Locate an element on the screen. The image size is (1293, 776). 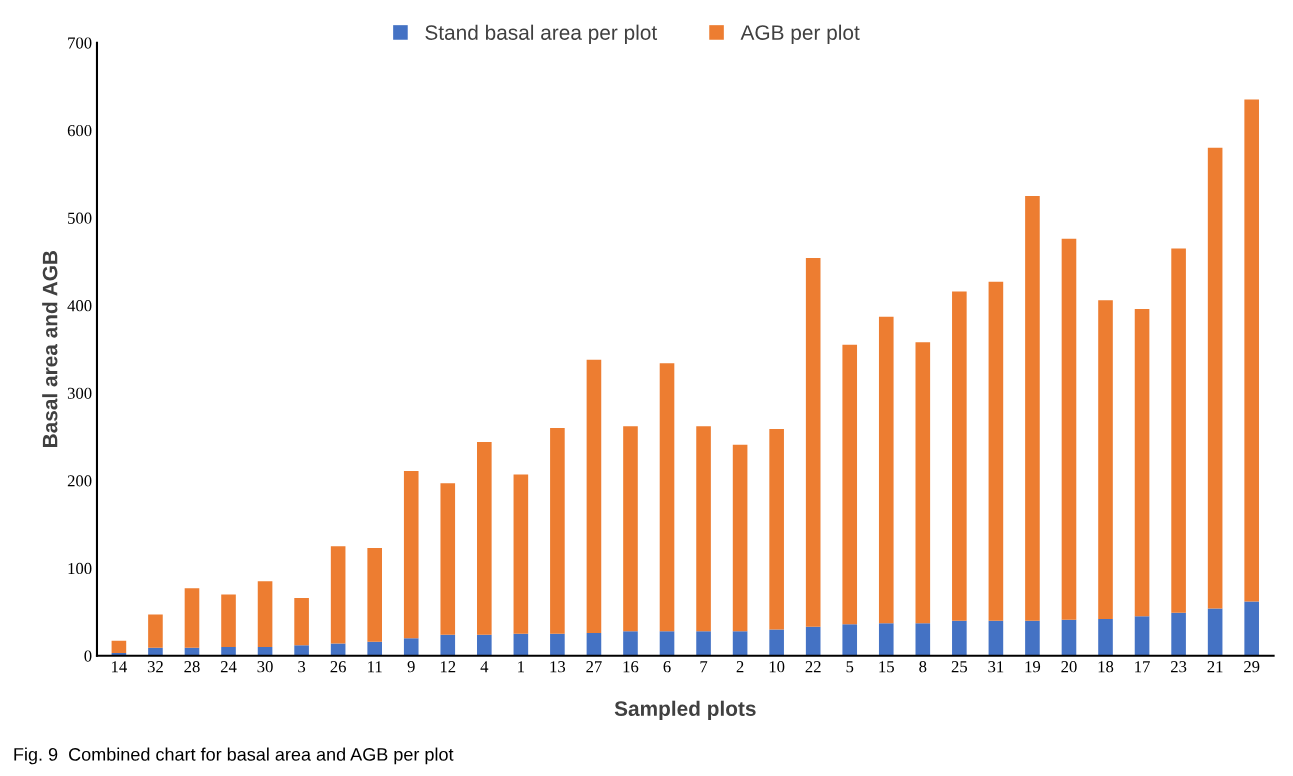
x-tick-label: 8 is located at coordinates (923, 667).